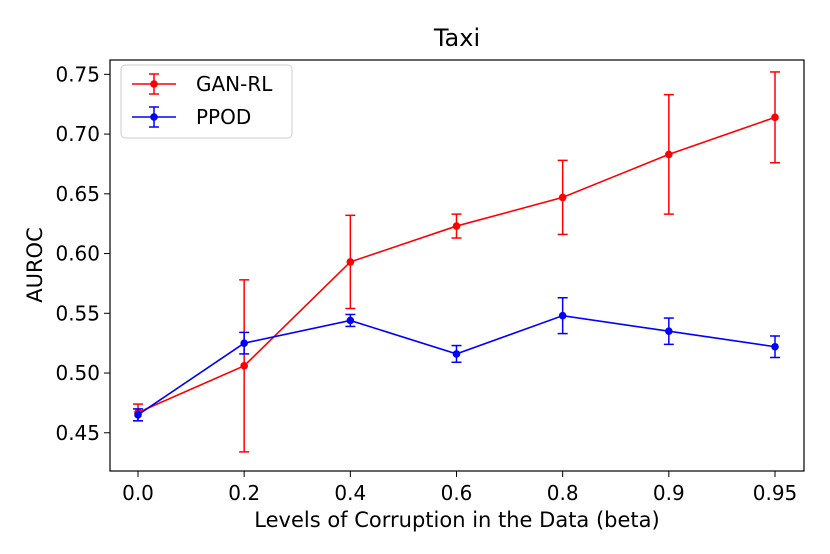 This screenshot has width=830, height=554. Describe the element at coordinates (35, 265) in the screenshot. I see `y-axis-label: AUROC` at that location.